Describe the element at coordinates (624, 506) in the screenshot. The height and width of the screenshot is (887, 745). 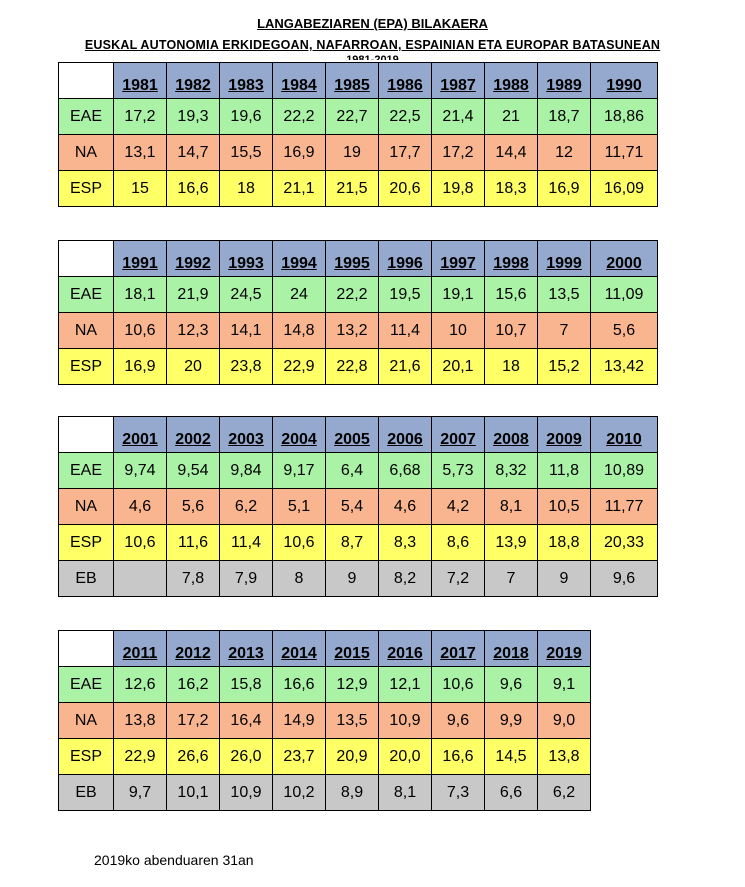
I see `value-cell: 11,77` at that location.